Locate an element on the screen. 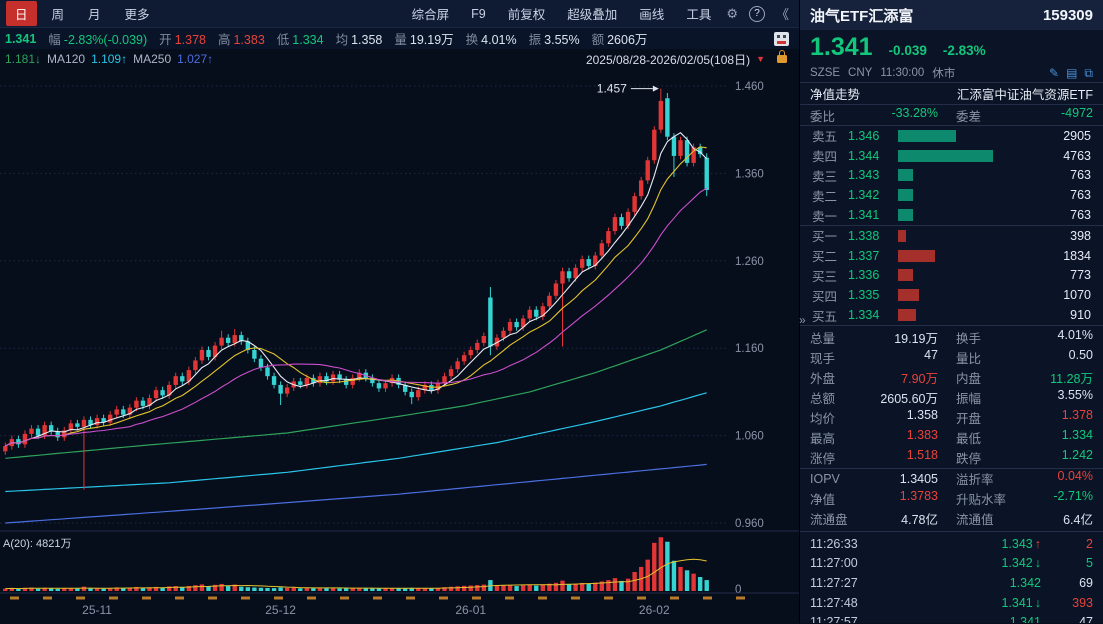 Image resolution: width=1103 pixels, height=624 pixels. stat-label: 内盘 is located at coordinates (969, 379).